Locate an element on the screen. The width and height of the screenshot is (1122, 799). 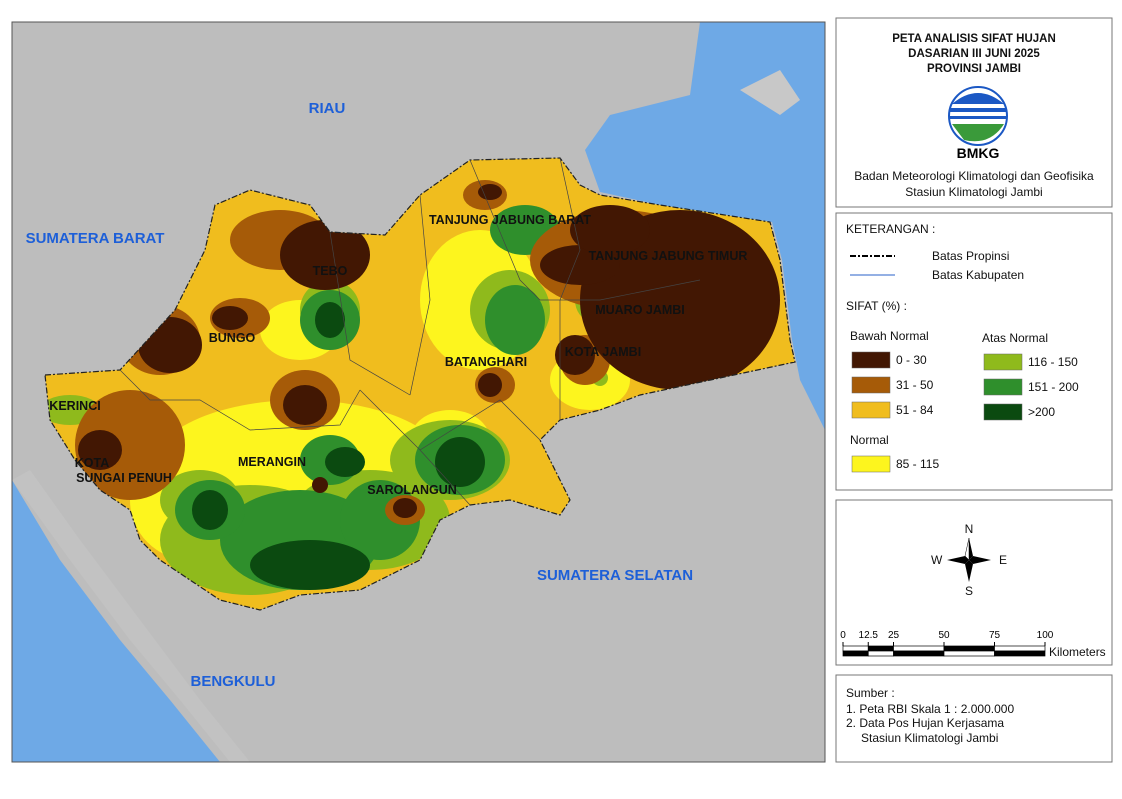
source-item: 2. Data Pos Hujan Kerjasama is located at coordinates (925, 723).